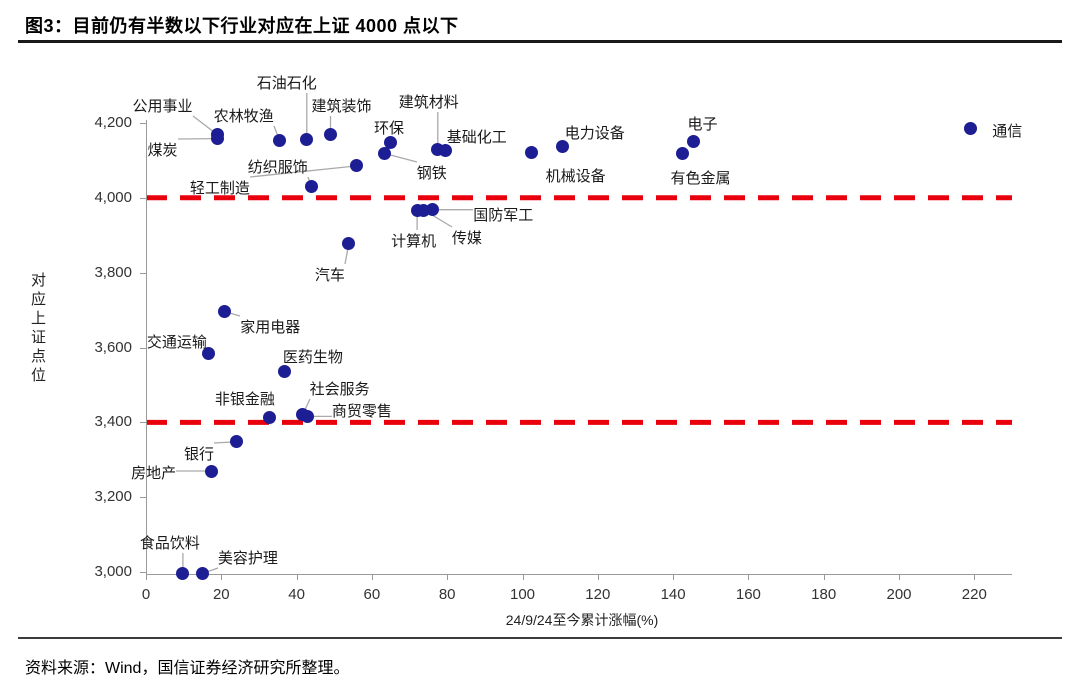  What do you see at coordinates (476, 137) in the screenshot?
I see `data-point-label: 基础化工` at bounding box center [476, 137].